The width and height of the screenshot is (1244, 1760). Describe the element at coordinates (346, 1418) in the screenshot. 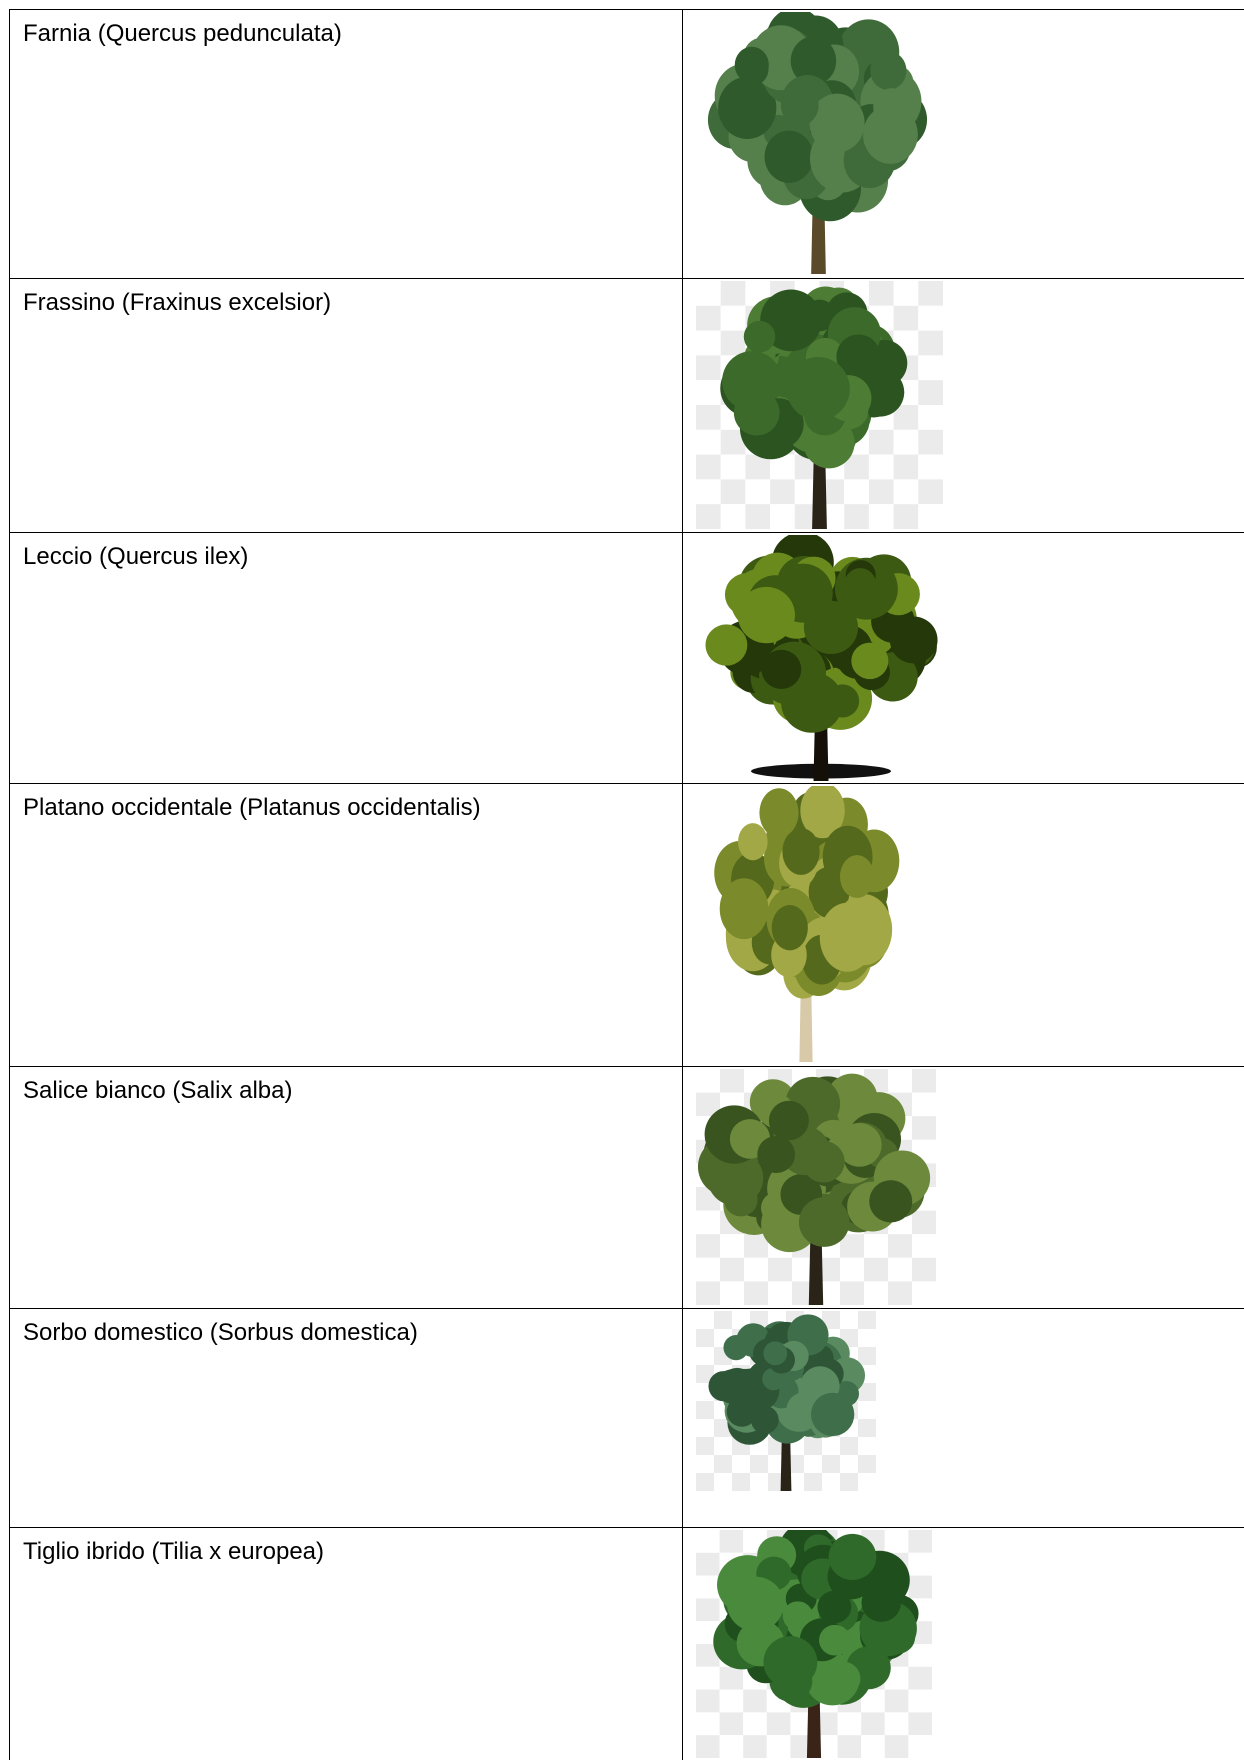

I see `name-cell: Sorbo domestico (Sorbus domestica)` at that location.